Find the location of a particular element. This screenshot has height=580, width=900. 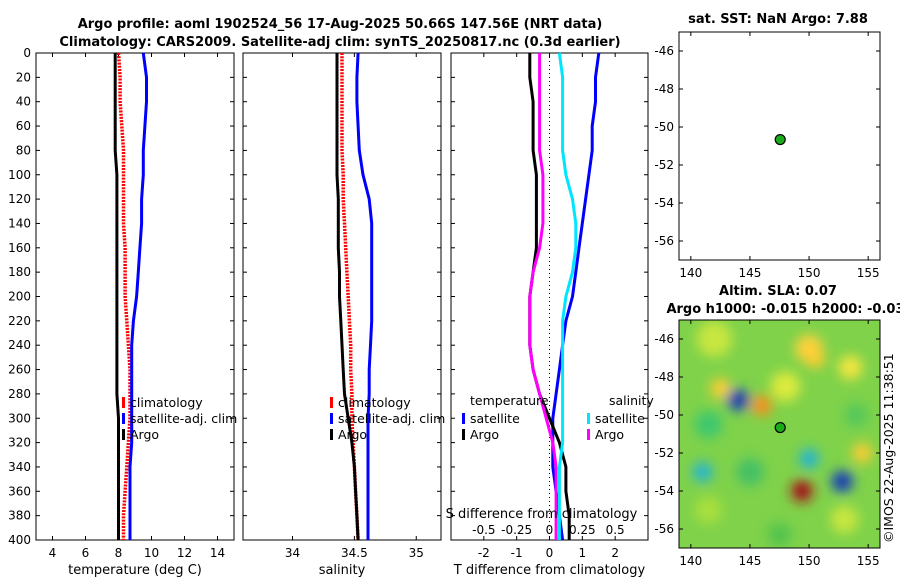

legend-swatch-satellite is located at coordinates (463, 418).